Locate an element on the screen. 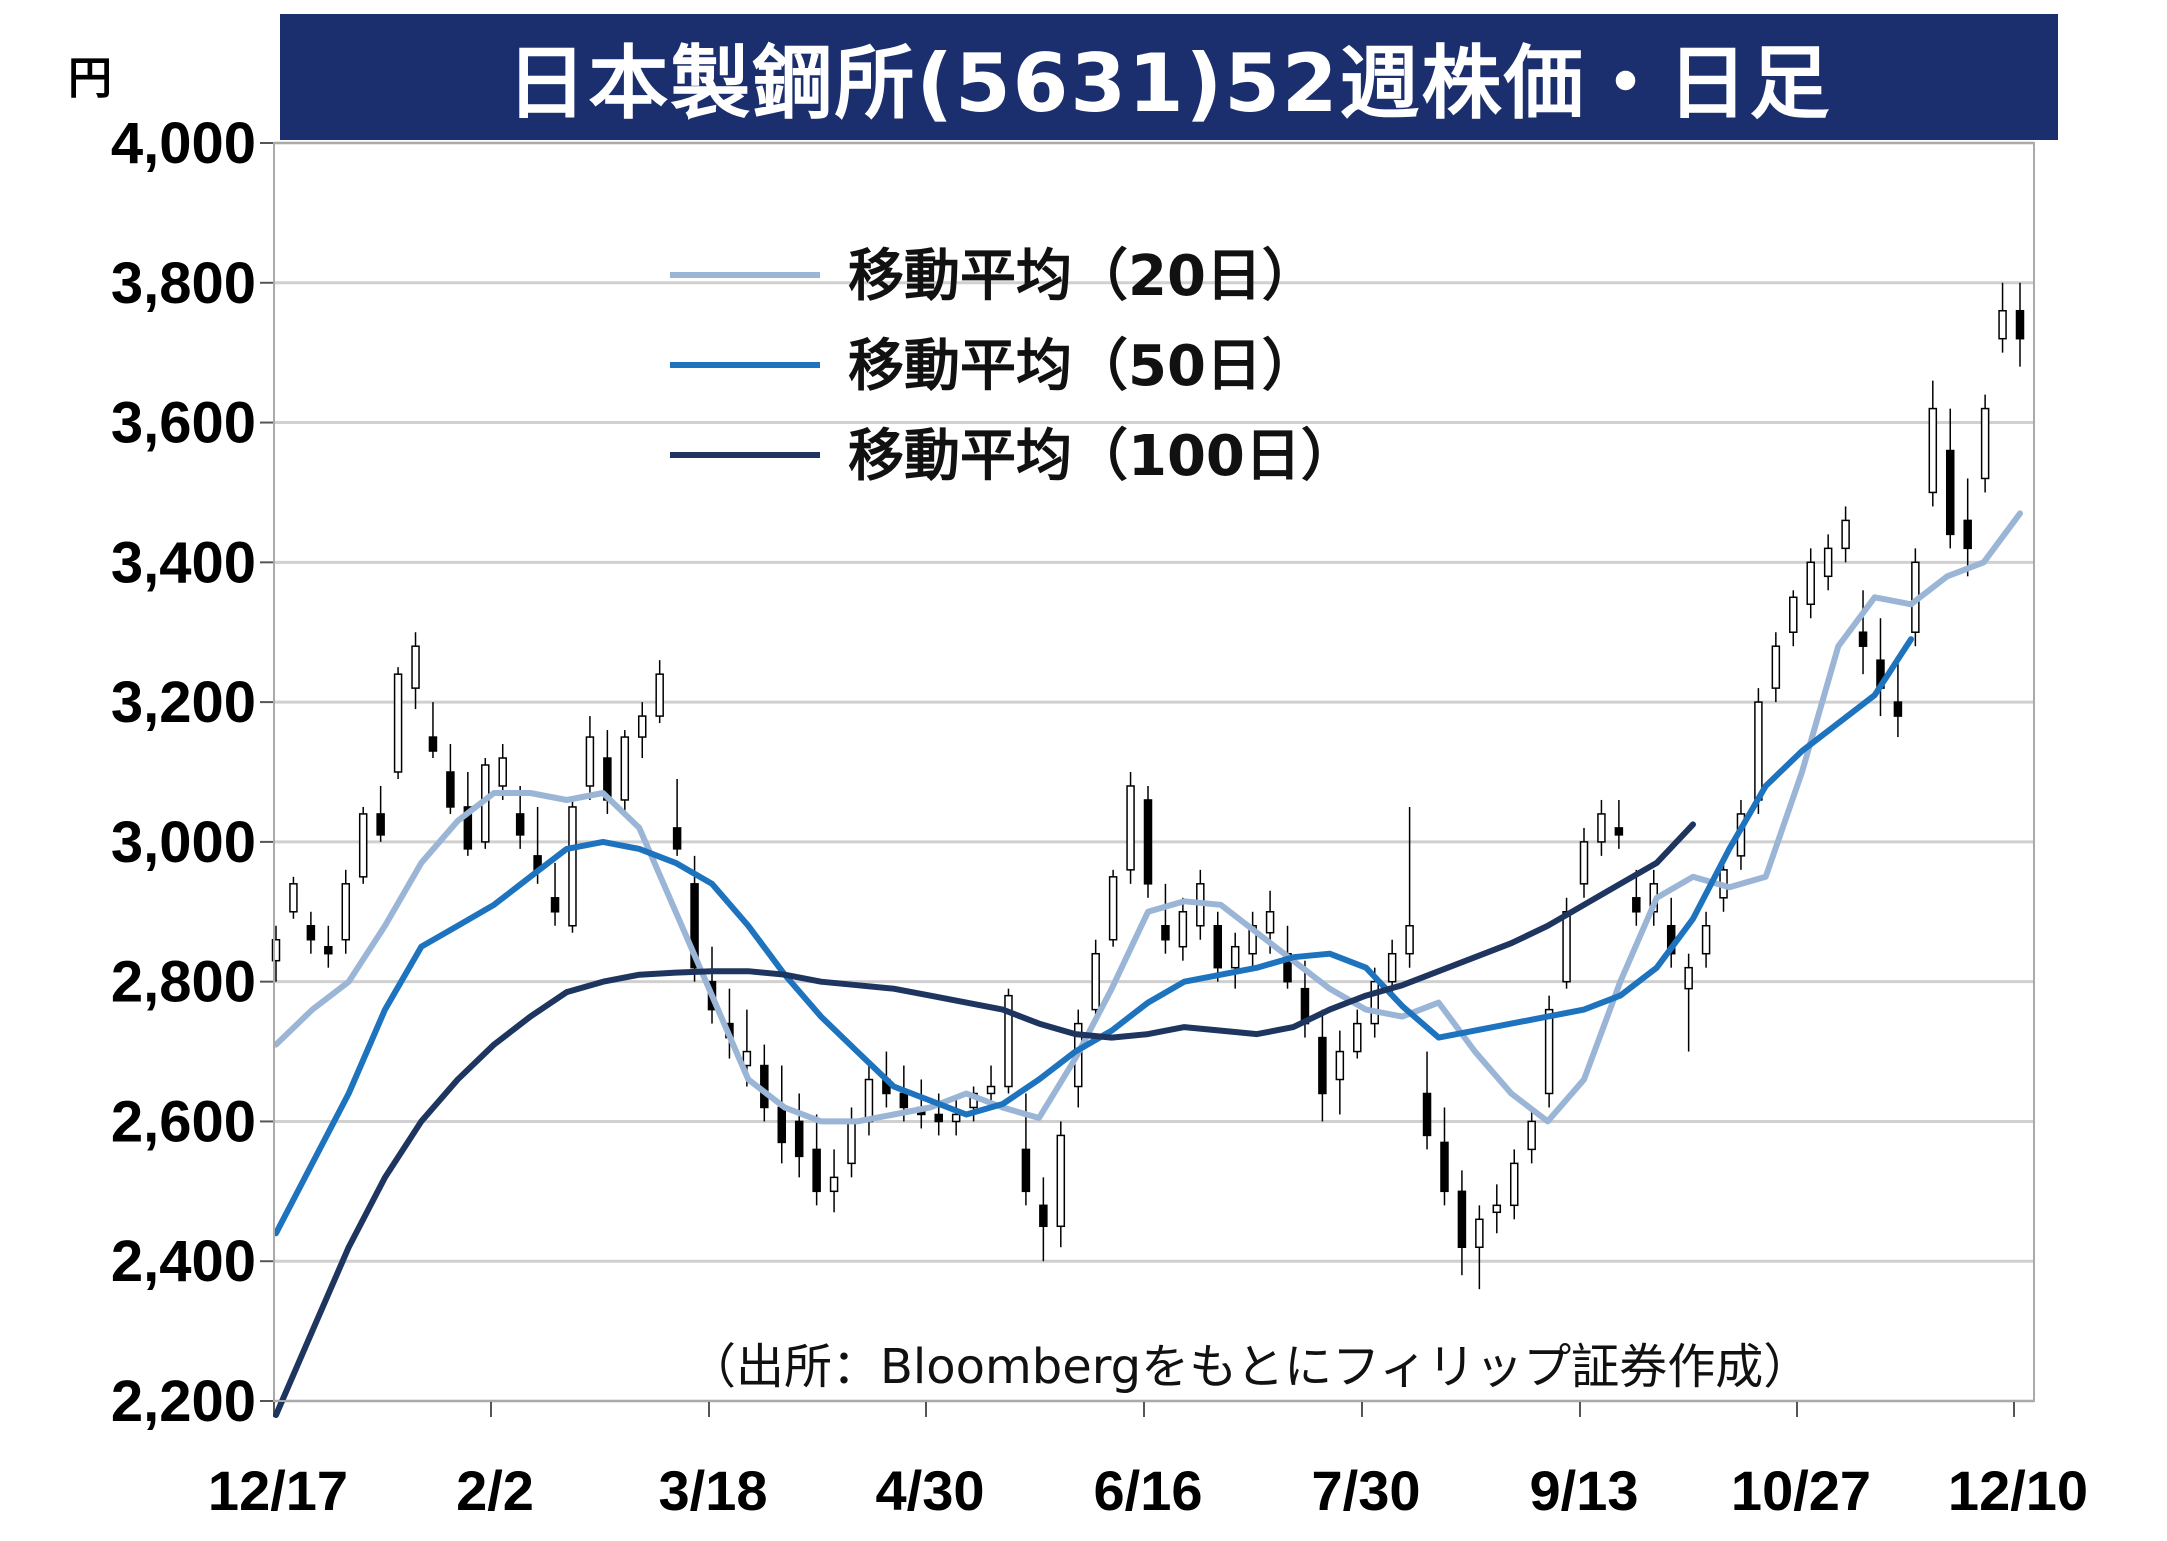 This screenshot has height=1541, width=2167. x-tick-label: 12/10 is located at coordinates (2018, 1490).